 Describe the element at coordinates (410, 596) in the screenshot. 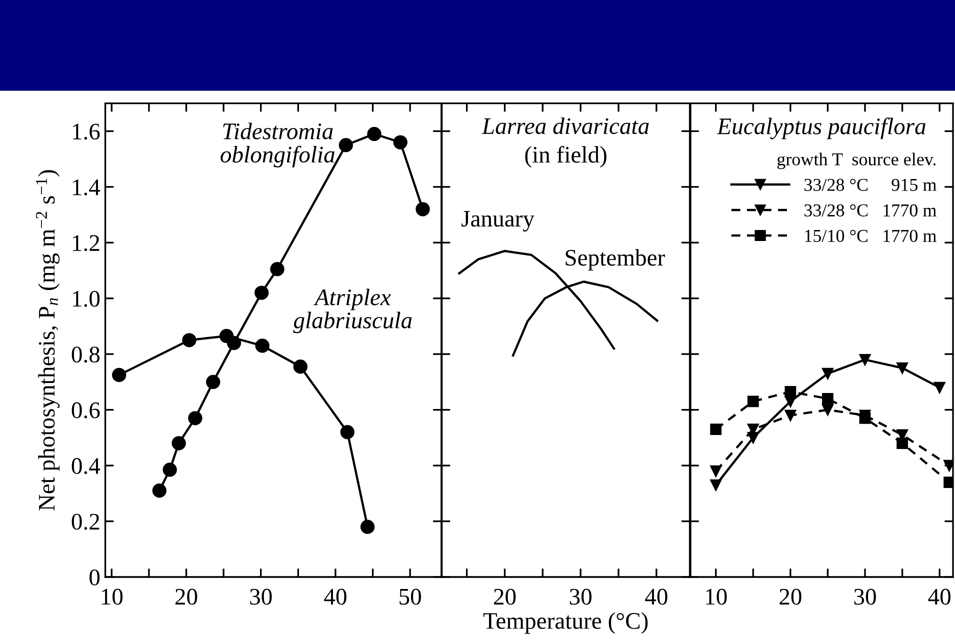

I see `x-tick-label: 50` at that location.